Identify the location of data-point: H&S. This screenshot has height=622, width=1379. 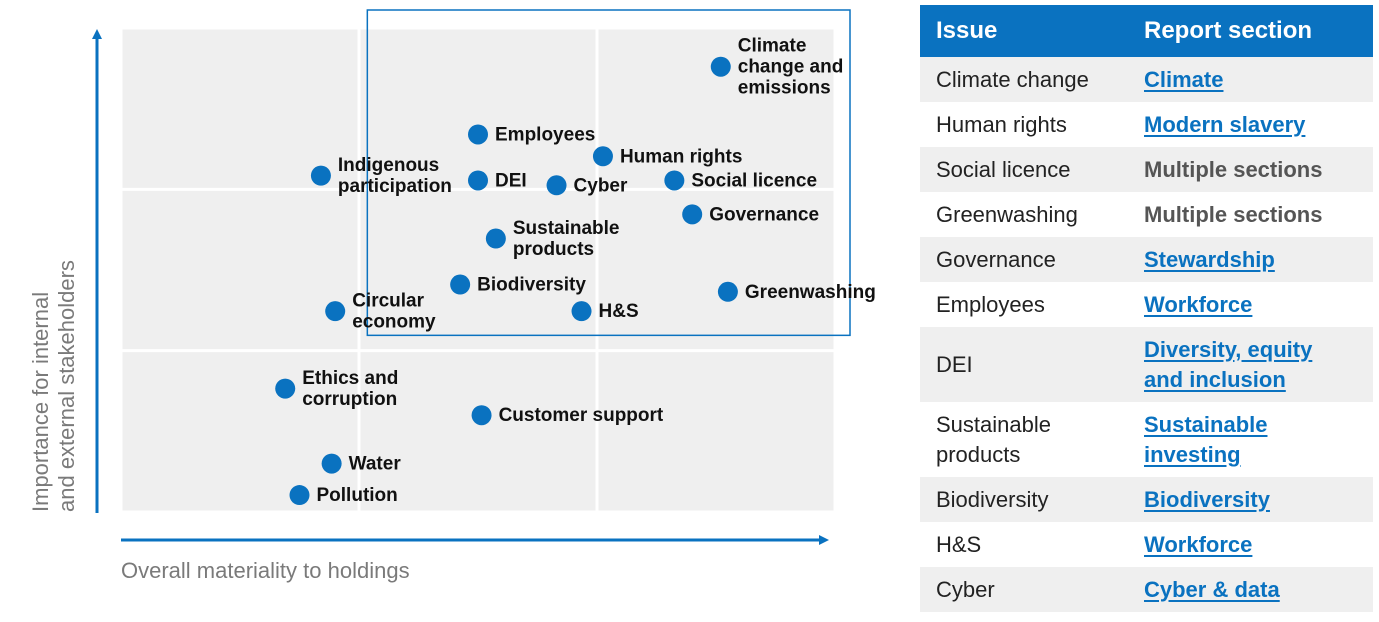
(605, 311).